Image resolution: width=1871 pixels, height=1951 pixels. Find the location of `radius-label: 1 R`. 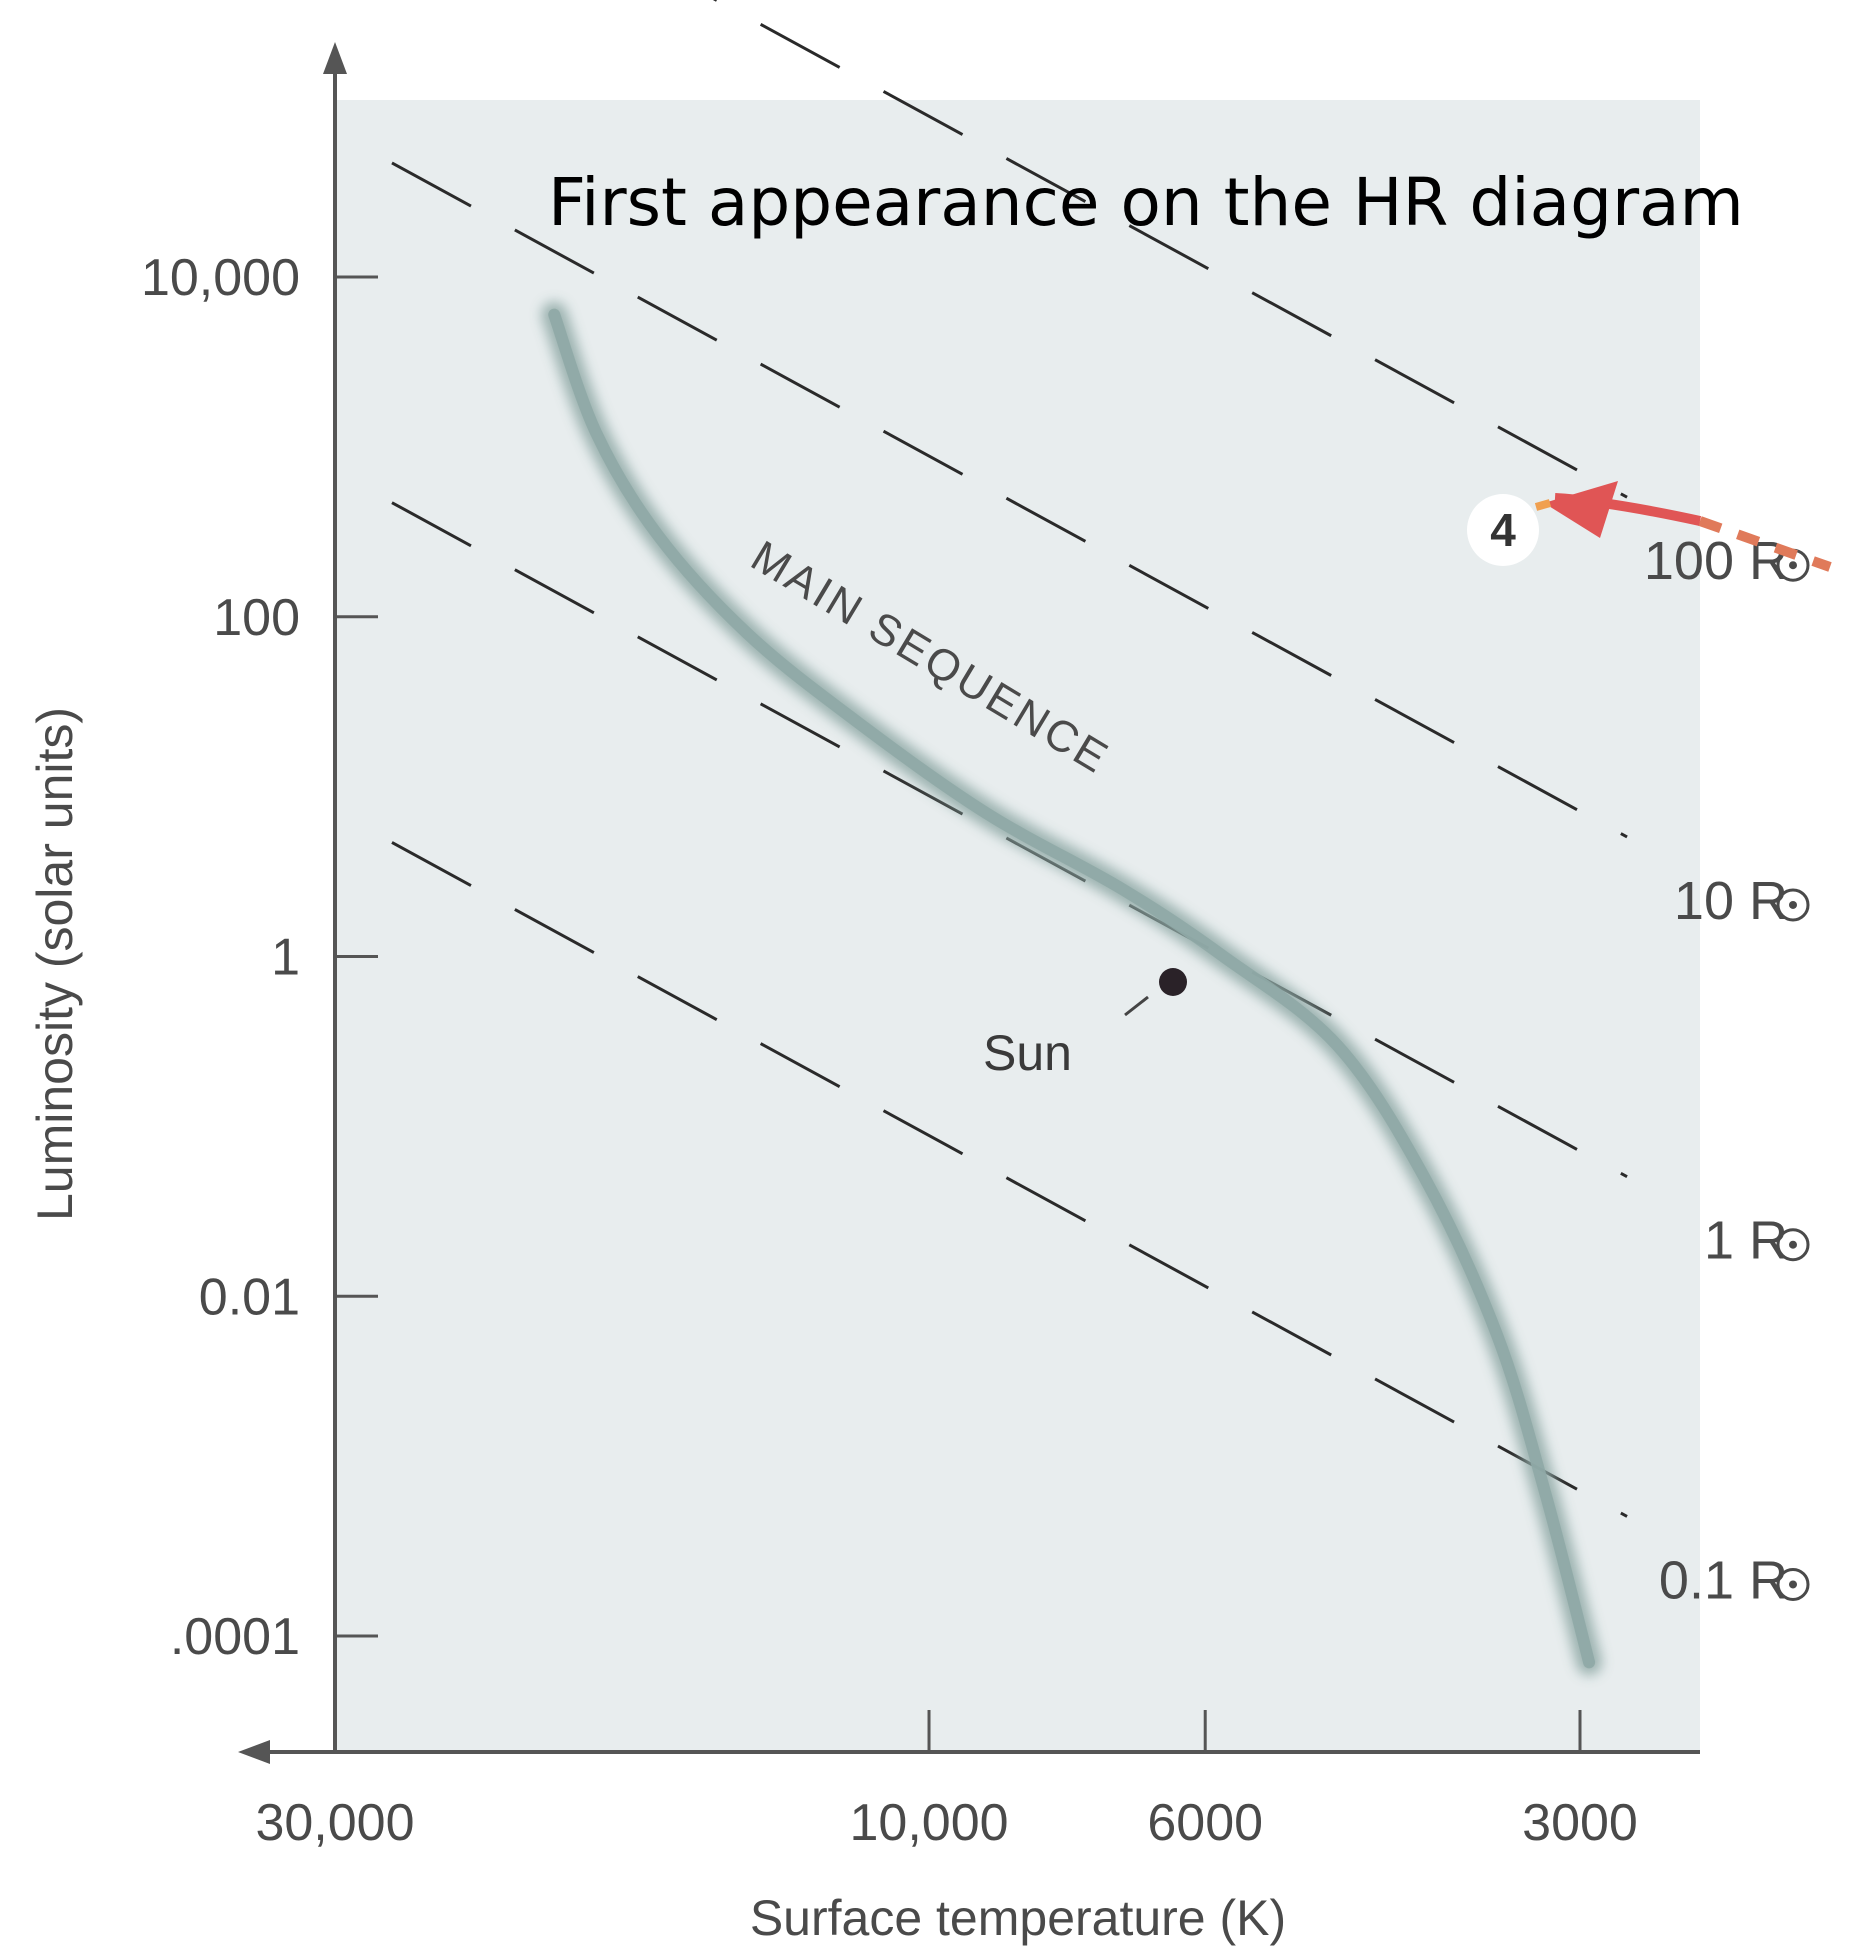

radius-label: 1 R is located at coordinates (1757, 1241).